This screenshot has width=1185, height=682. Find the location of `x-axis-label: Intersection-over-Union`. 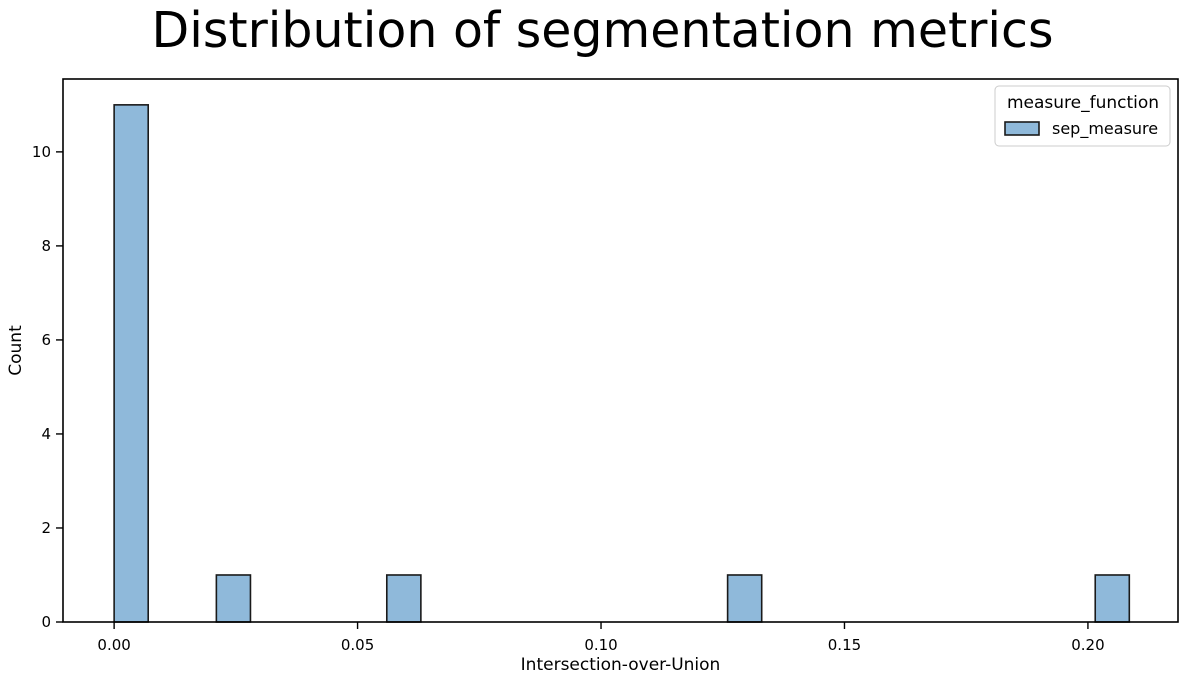

x-axis-label: Intersection-over-Union is located at coordinates (621, 665).